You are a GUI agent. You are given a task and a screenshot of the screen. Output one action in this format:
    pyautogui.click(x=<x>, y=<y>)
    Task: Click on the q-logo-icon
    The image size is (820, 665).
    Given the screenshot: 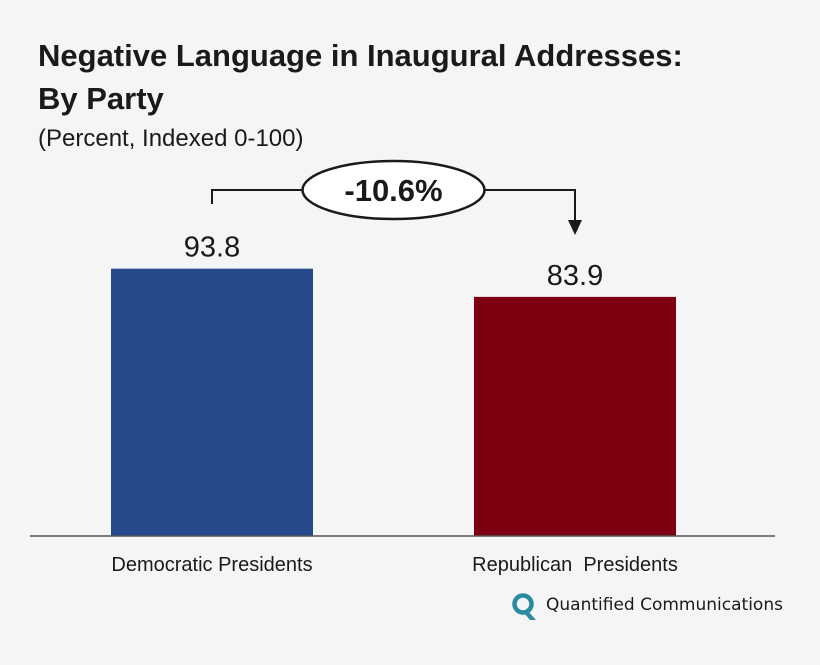 What is the action you would take?
    pyautogui.click(x=524, y=606)
    